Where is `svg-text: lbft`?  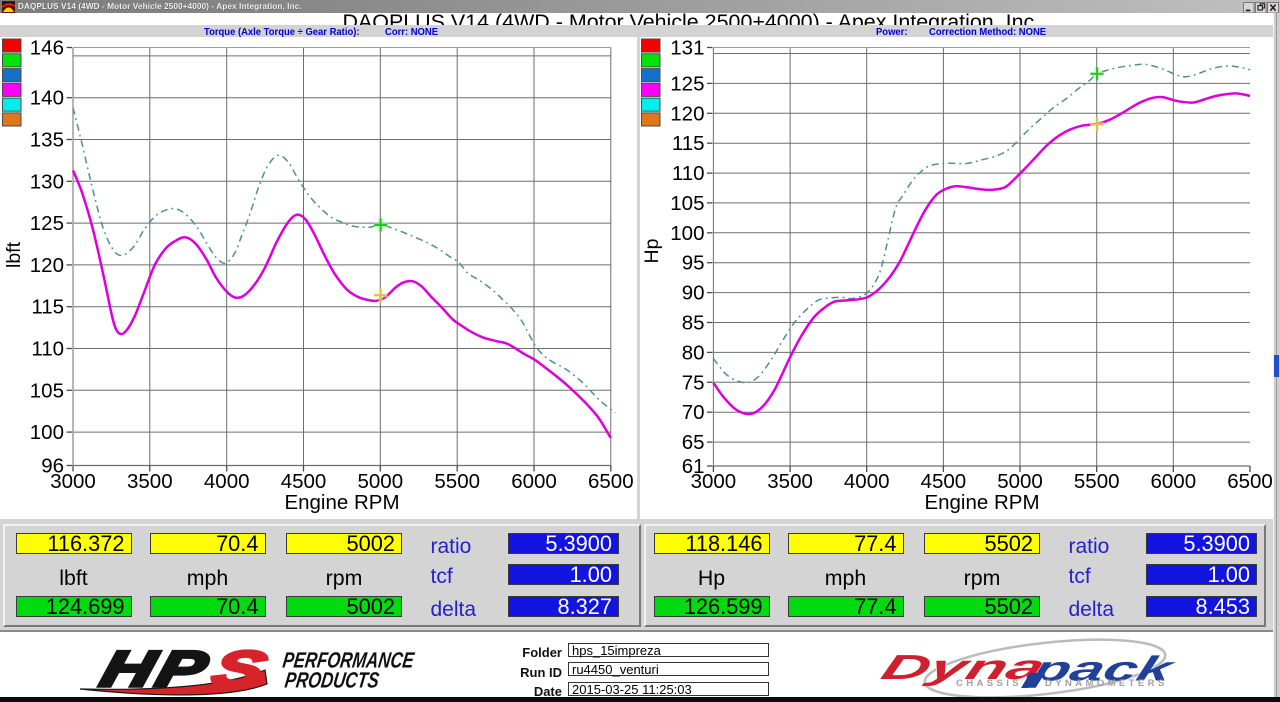 svg-text: lbft is located at coordinates (14, 254).